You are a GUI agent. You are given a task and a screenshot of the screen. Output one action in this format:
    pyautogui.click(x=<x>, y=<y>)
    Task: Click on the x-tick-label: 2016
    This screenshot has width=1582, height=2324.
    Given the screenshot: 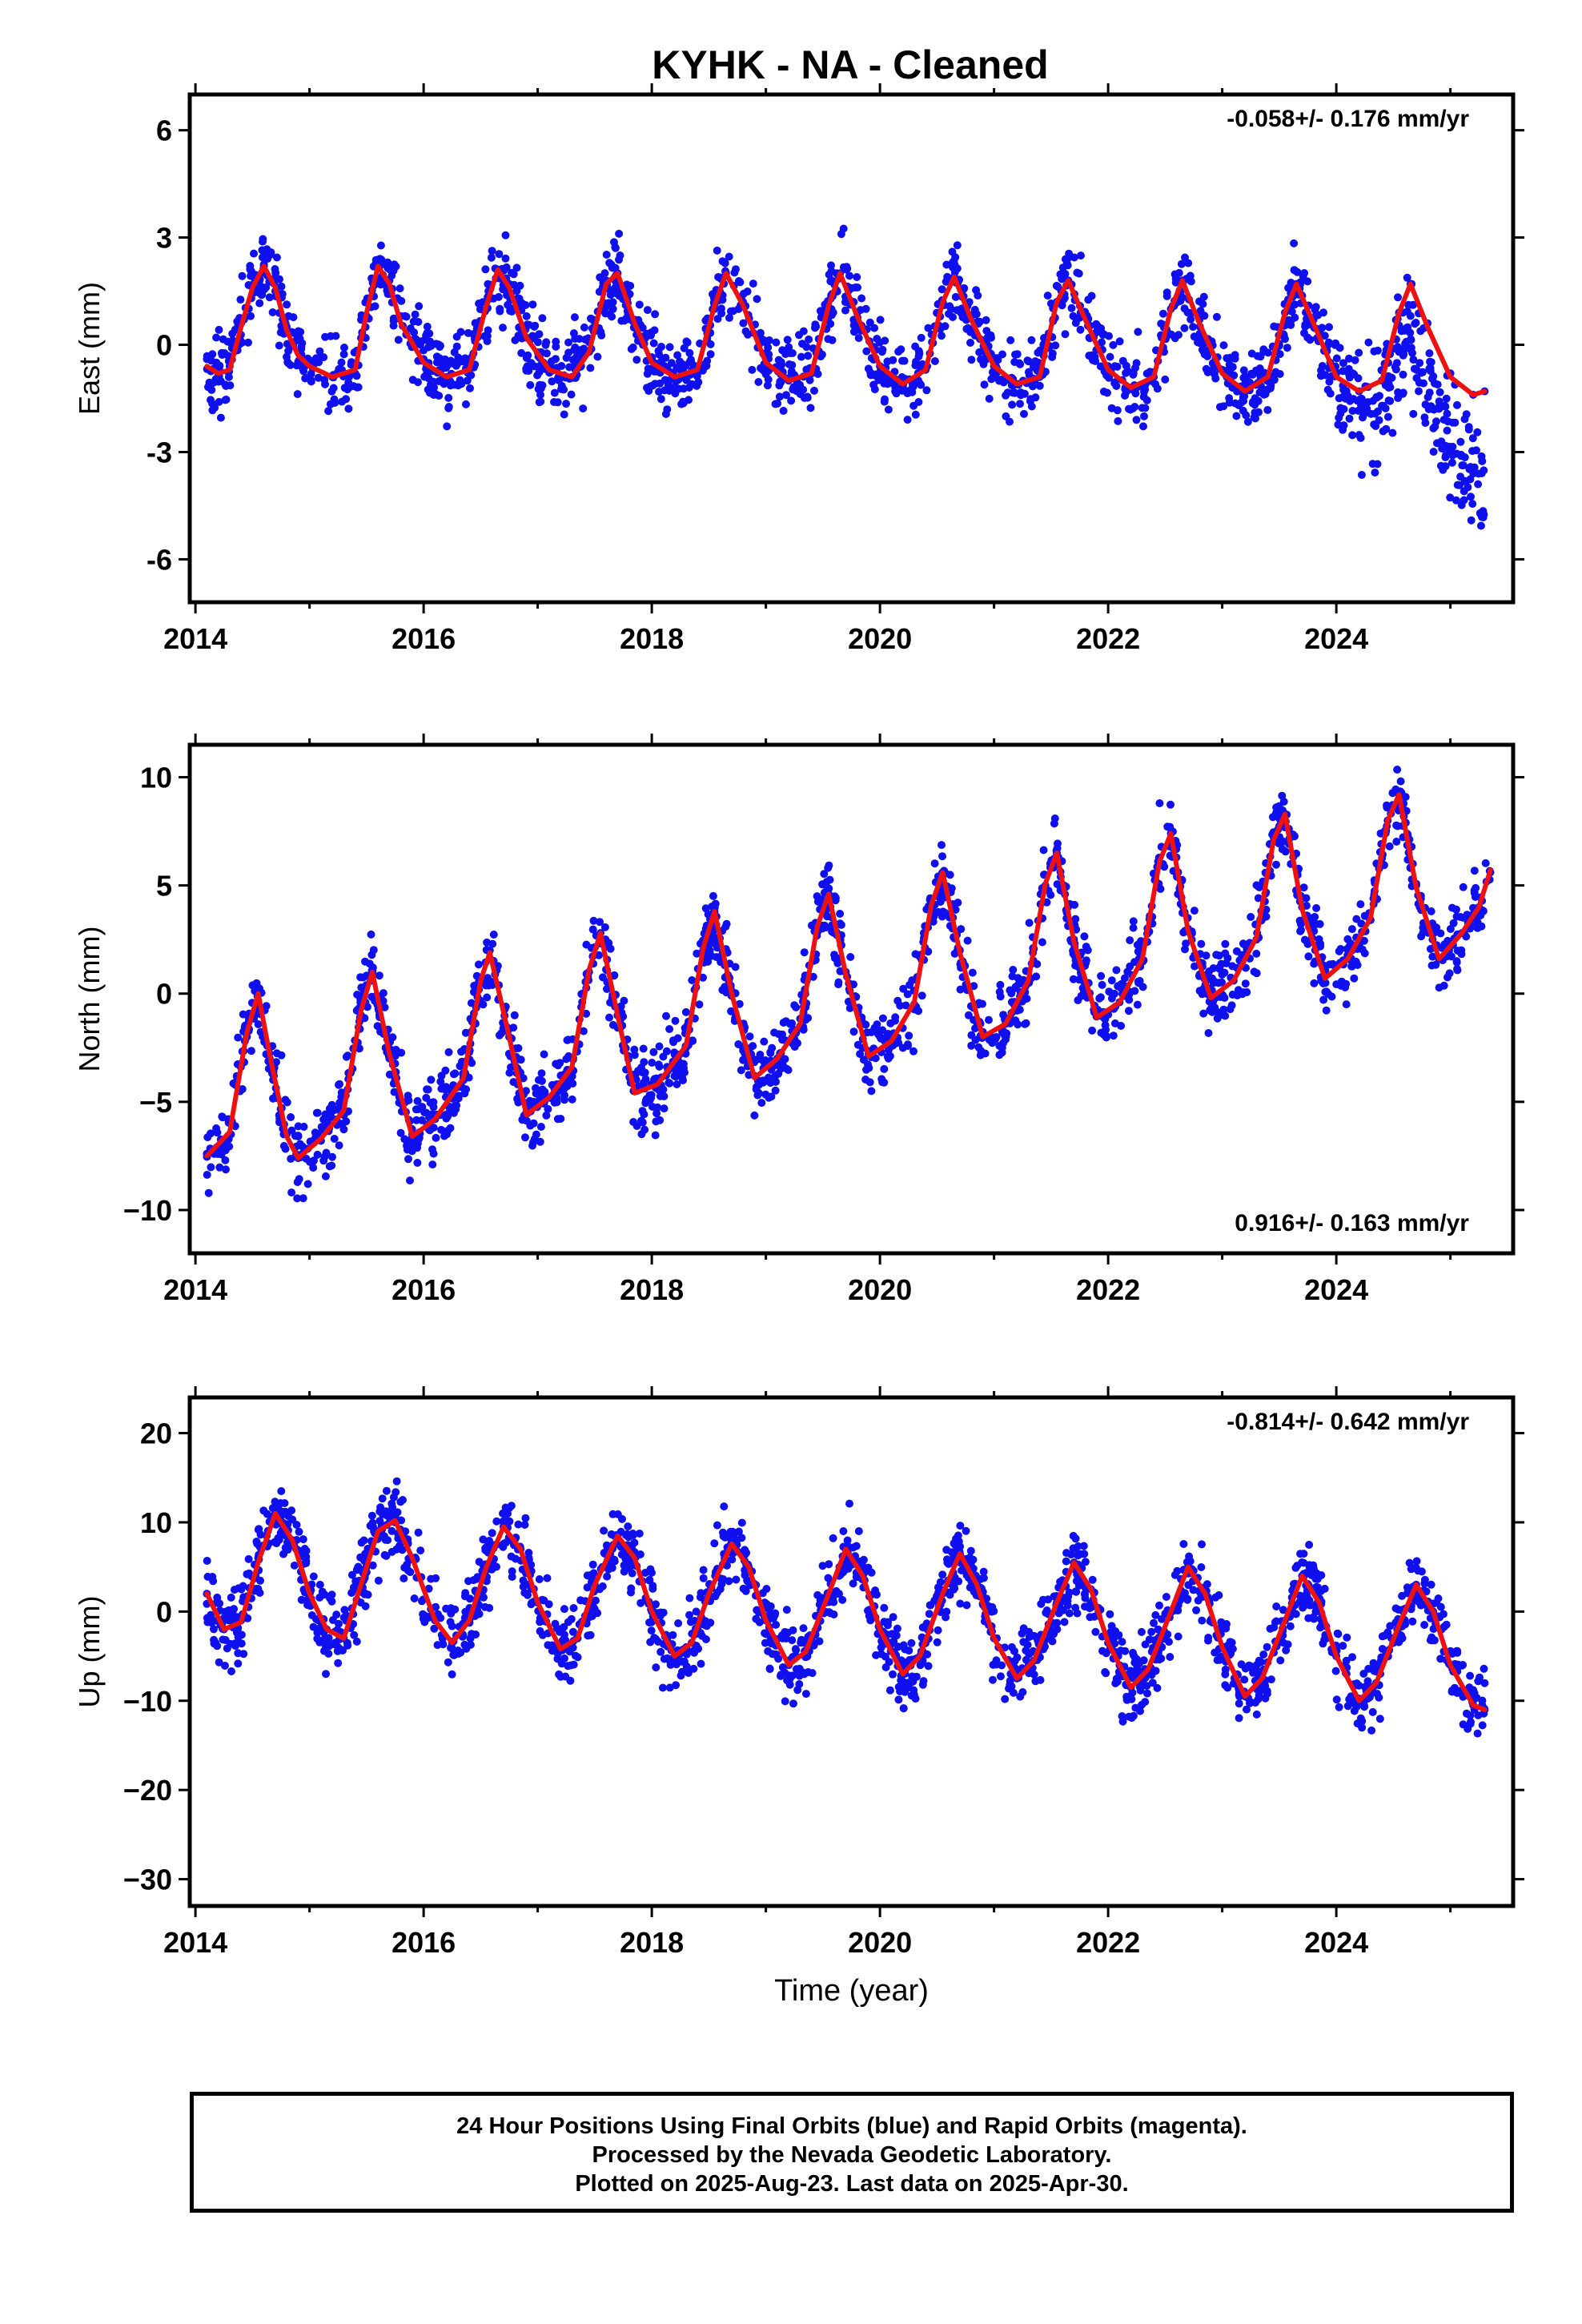 What is the action you would take?
    pyautogui.click(x=423, y=638)
    